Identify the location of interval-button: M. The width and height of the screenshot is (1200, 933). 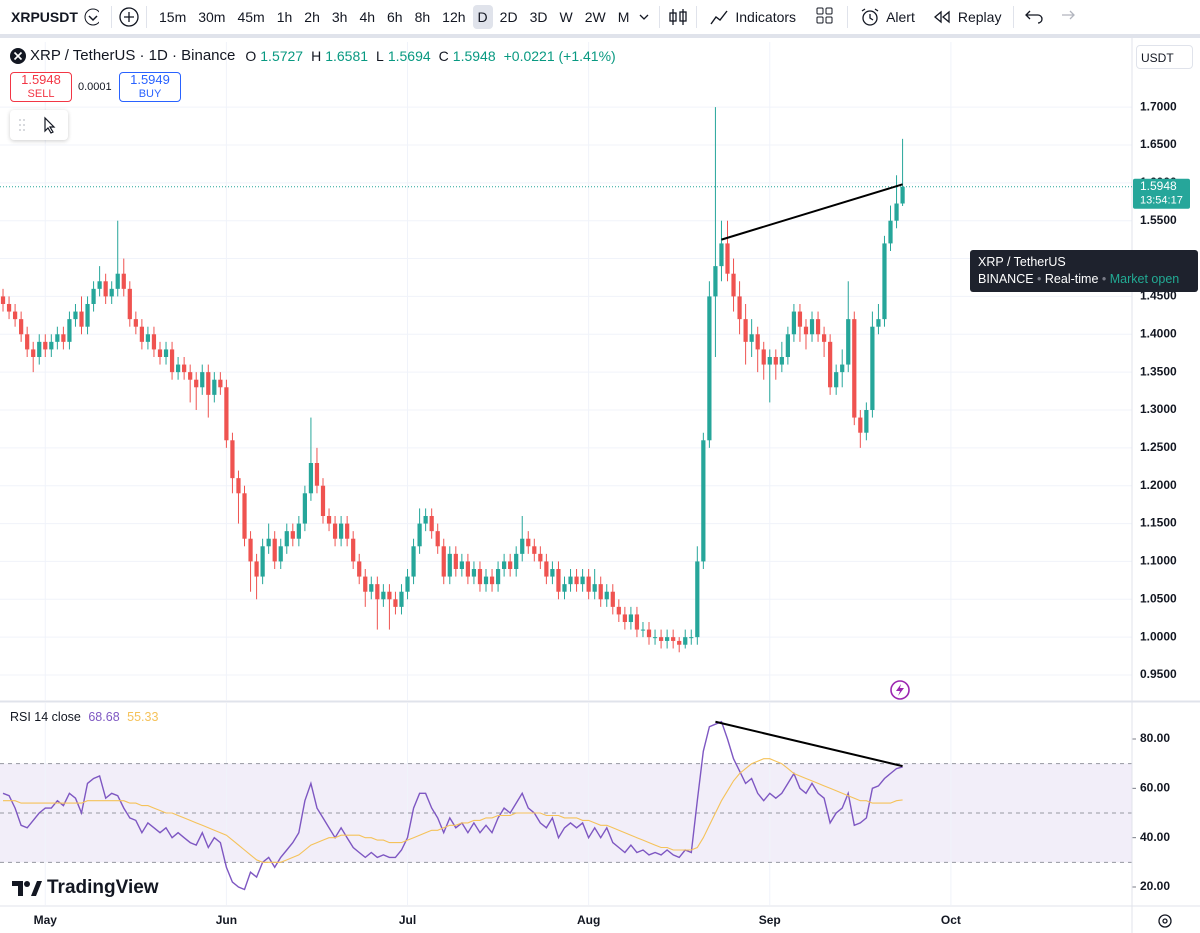
(623, 17).